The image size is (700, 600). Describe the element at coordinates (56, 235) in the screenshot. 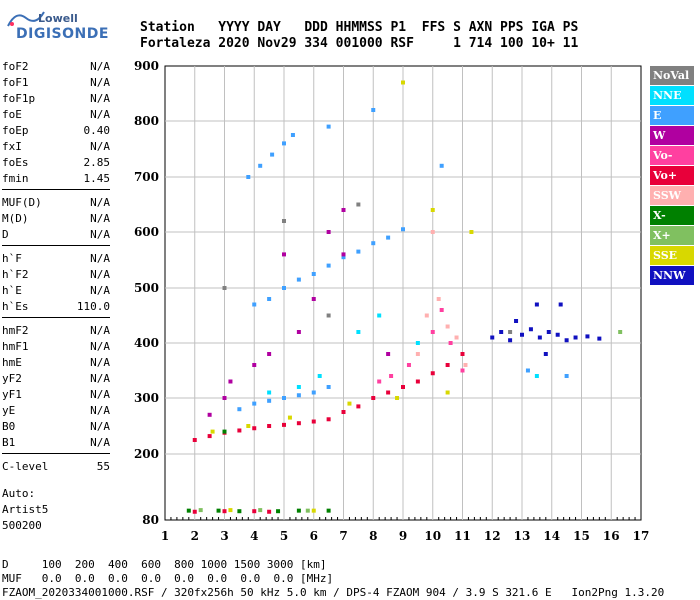

I see `param-row-d: D N/A` at that location.